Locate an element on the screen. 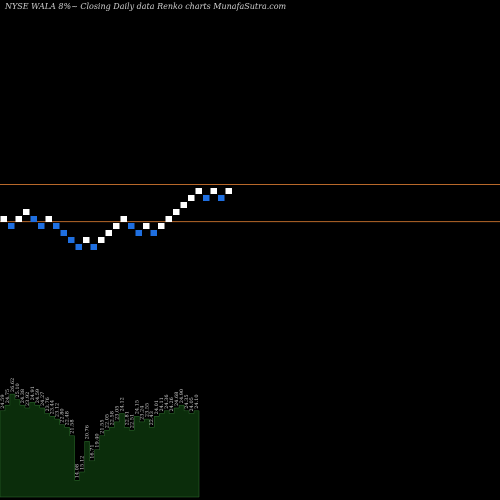 The width and height of the screenshot is (500, 500). volume-area is located at coordinates (100, 445).